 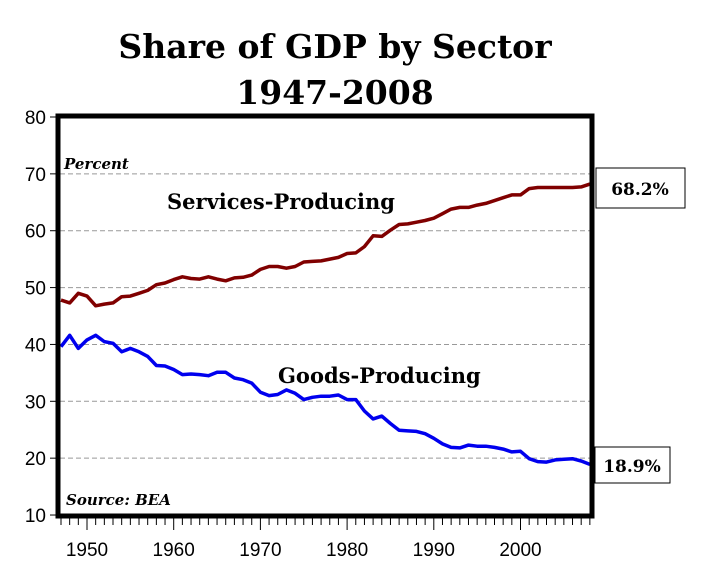 I want to click on x-tick-label: 1990, so click(x=434, y=550).